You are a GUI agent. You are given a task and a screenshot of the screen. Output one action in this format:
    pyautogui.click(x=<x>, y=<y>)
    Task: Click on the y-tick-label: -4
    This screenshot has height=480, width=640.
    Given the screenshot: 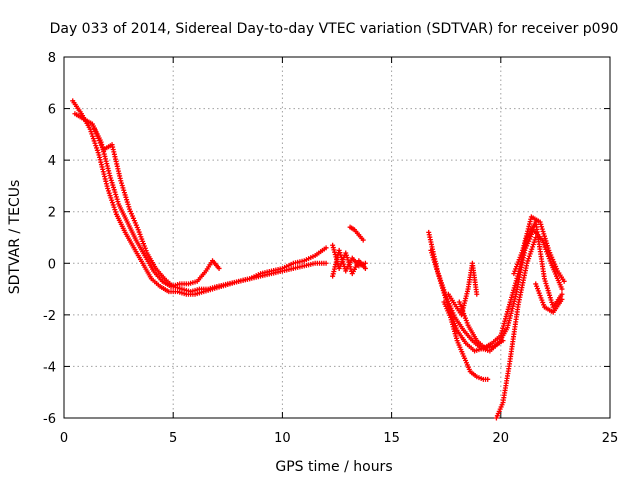 What is the action you would take?
    pyautogui.click(x=49, y=367)
    